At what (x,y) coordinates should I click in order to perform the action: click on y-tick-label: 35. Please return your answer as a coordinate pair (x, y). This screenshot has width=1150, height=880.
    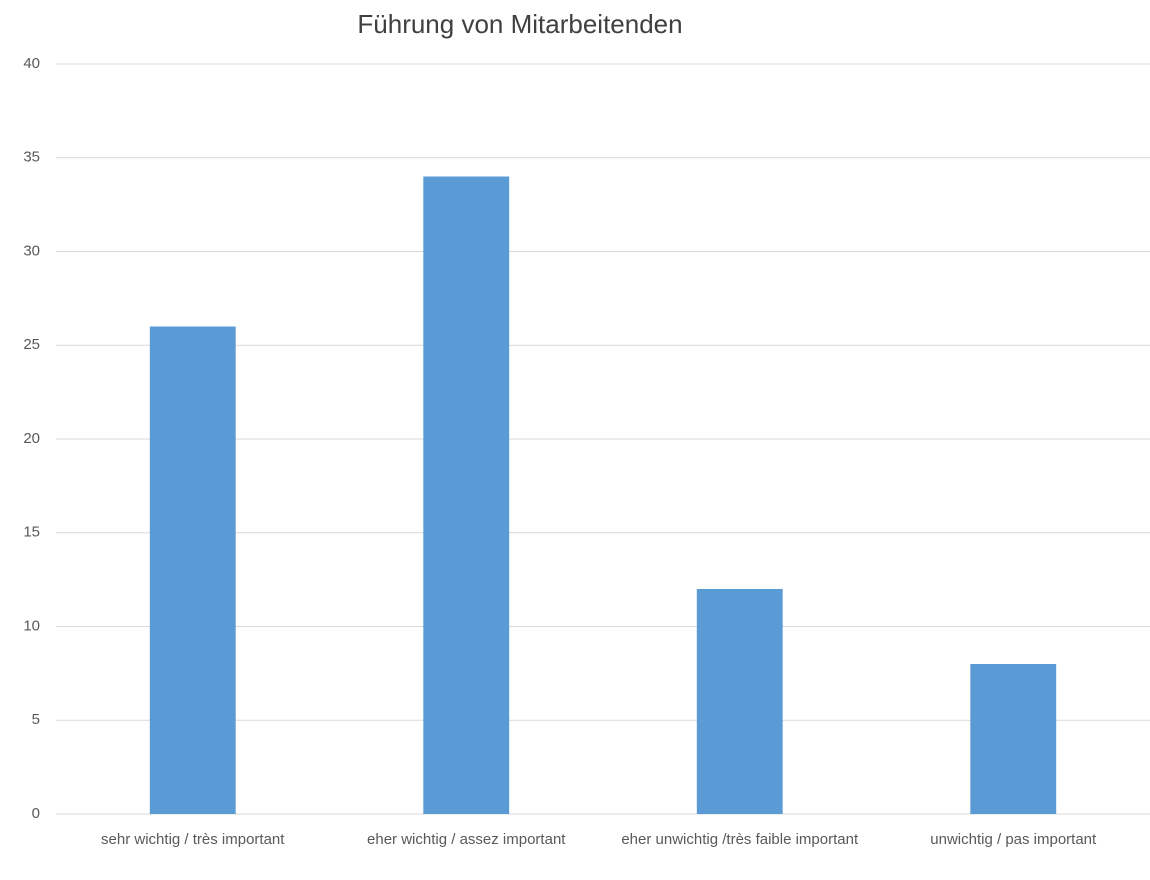
    Looking at the image, I should click on (31, 157).